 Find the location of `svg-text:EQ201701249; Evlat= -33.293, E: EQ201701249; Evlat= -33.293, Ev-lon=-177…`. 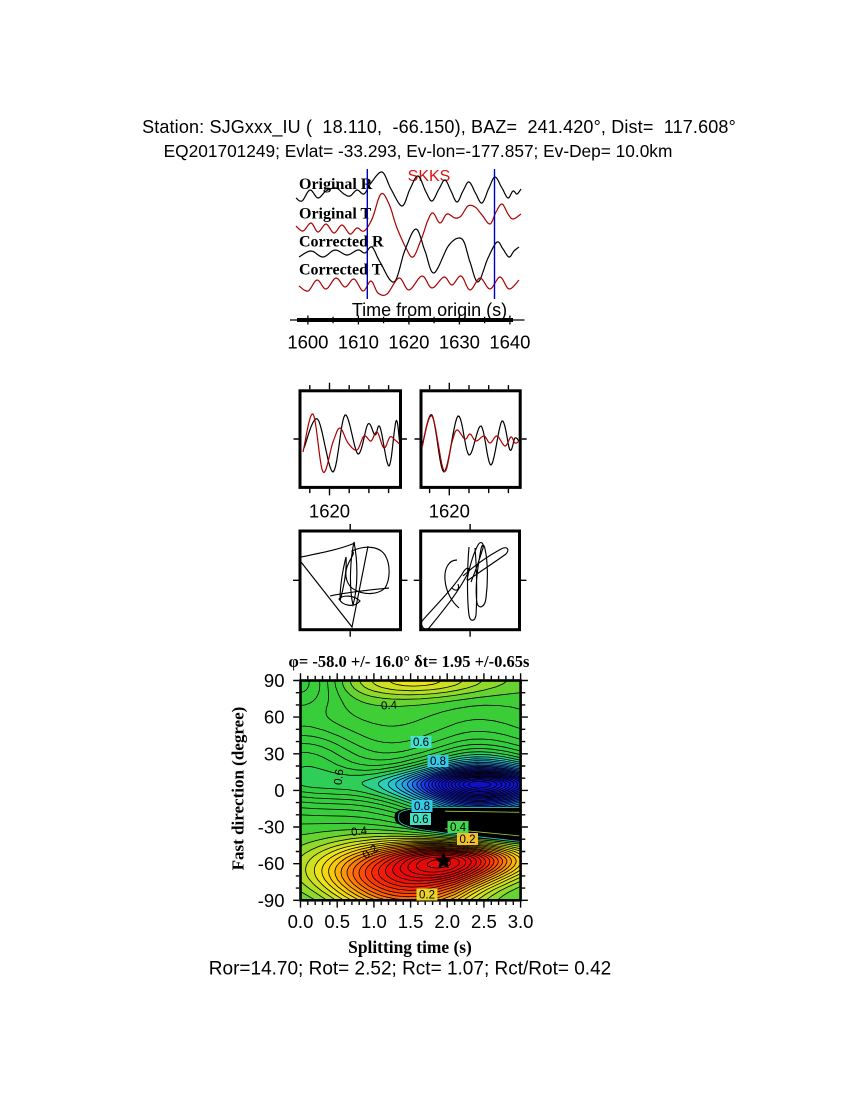

svg-text:EQ201701249; Evlat= -33.293, E: EQ201701249; Evlat= -33.293, Ev-lon=-177… is located at coordinates (418, 151).